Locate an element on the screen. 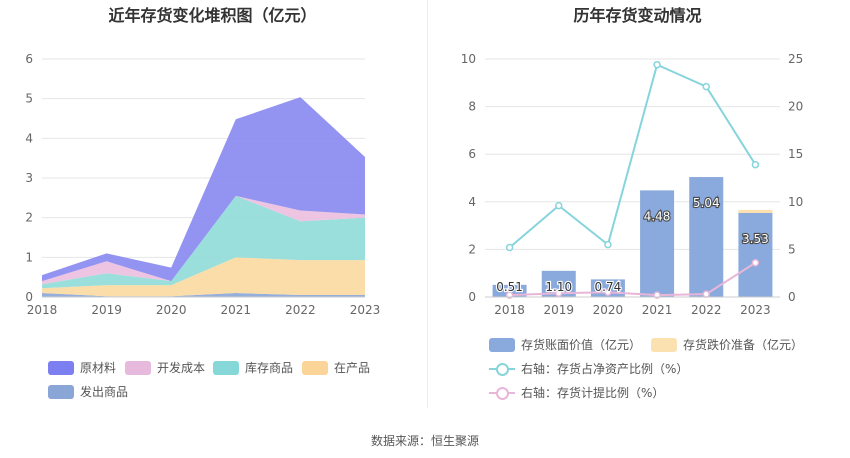  right-y-tick-label: 15 is located at coordinates (795, 154).